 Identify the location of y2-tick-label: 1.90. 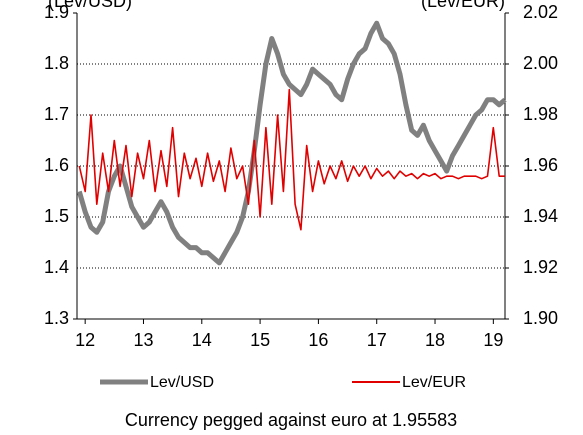
(540, 318).